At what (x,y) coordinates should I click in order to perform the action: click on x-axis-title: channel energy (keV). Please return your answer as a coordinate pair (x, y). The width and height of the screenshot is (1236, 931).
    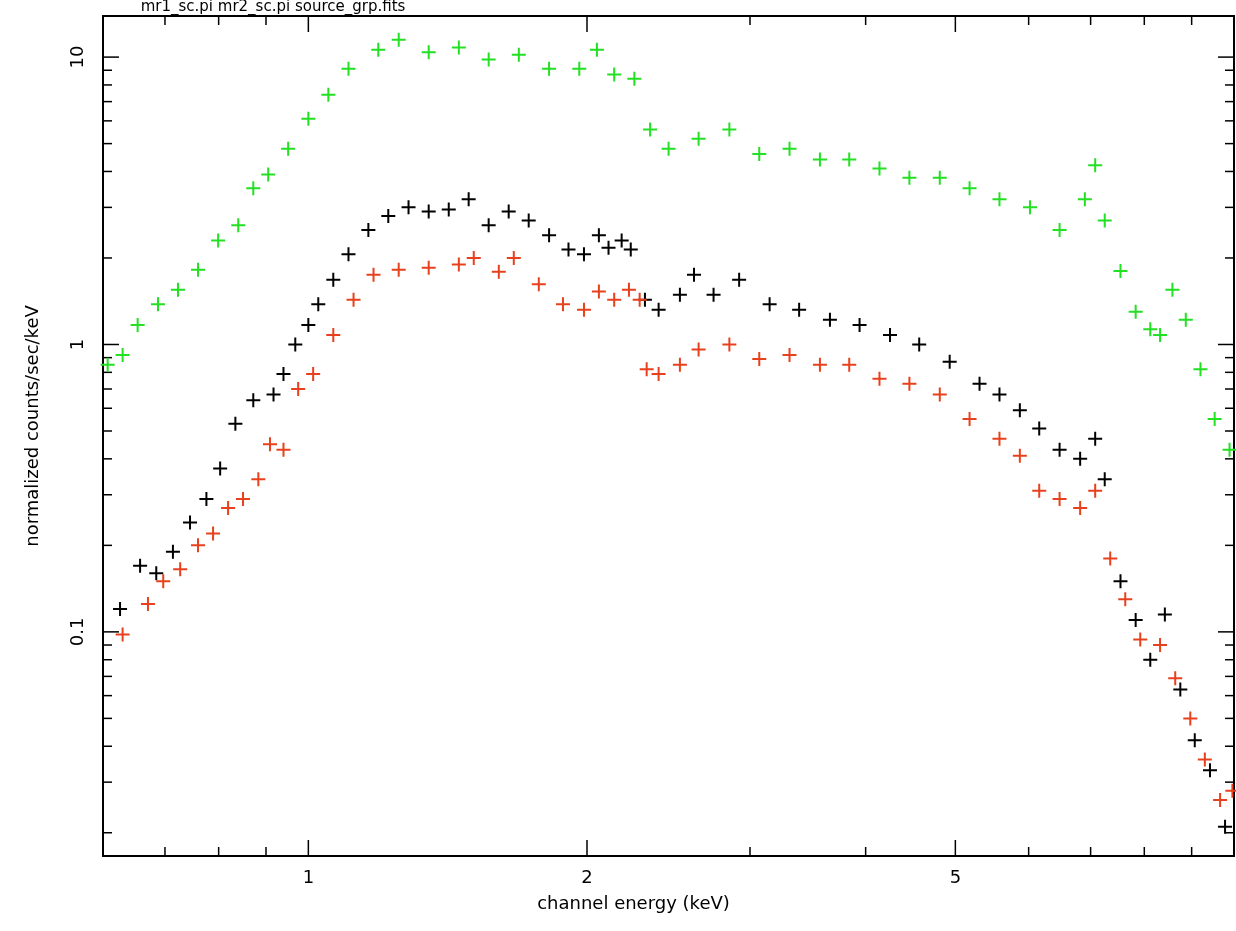
    Looking at the image, I should click on (633, 902).